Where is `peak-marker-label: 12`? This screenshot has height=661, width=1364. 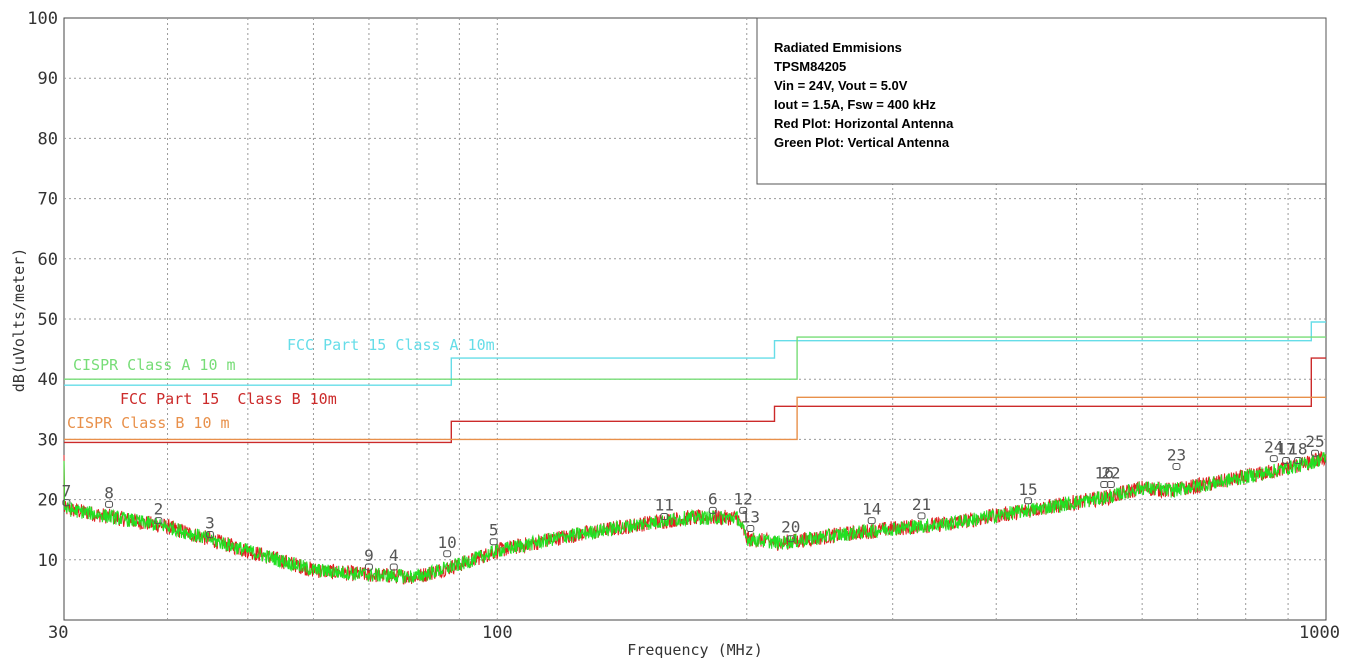
peak-marker-label: 12 is located at coordinates (743, 498).